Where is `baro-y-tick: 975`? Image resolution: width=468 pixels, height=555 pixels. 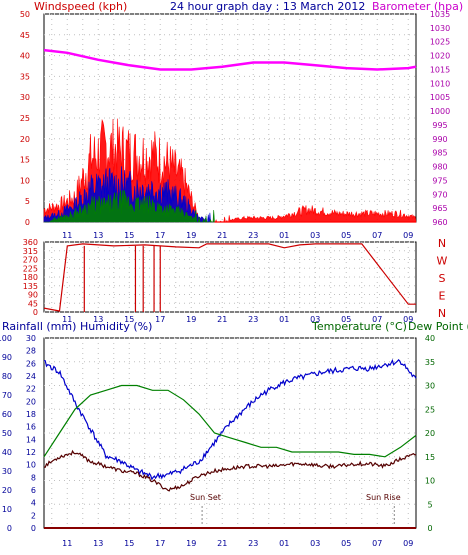
baro-y-tick: 975 is located at coordinates (439, 180).